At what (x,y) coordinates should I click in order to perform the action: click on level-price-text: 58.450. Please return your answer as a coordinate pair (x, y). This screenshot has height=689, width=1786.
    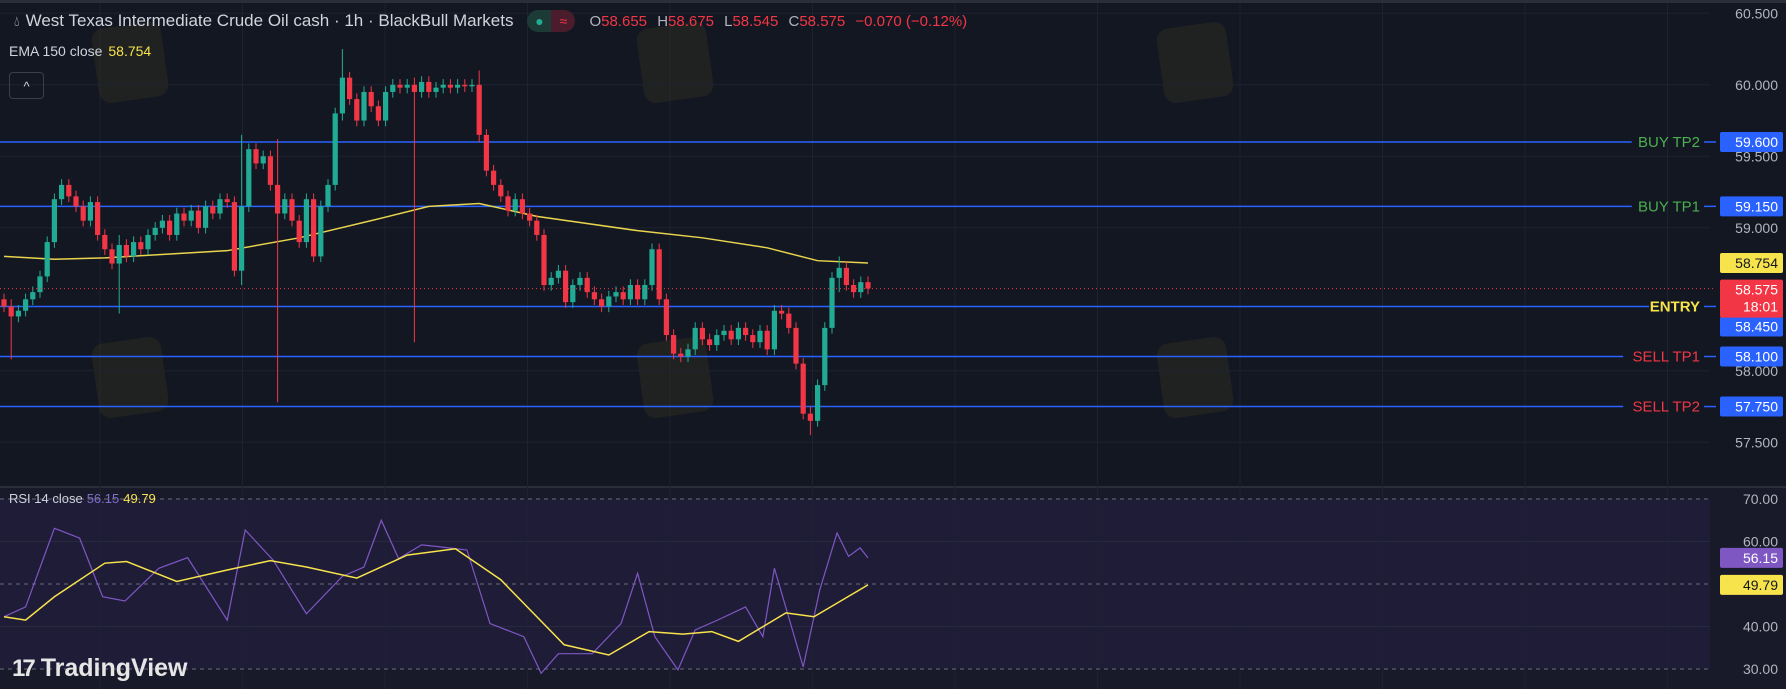
    Looking at the image, I should click on (1756, 326).